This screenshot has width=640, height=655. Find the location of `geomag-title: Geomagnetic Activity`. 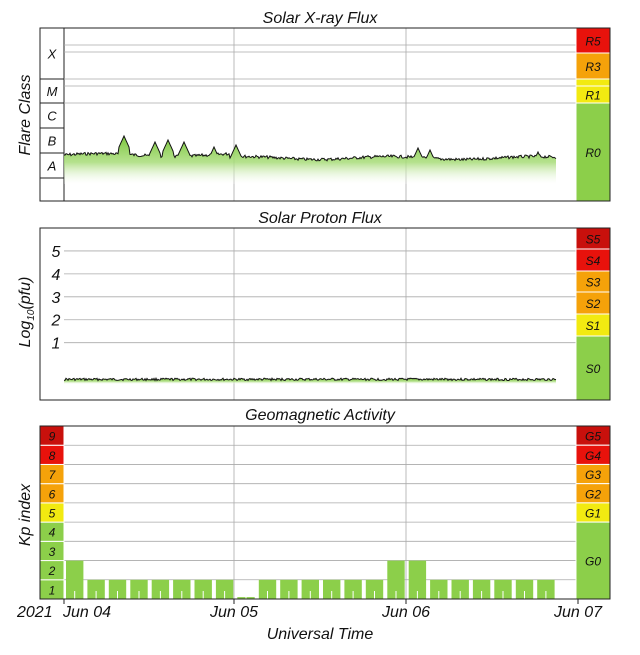

geomag-title: Geomagnetic Activity is located at coordinates (320, 415).